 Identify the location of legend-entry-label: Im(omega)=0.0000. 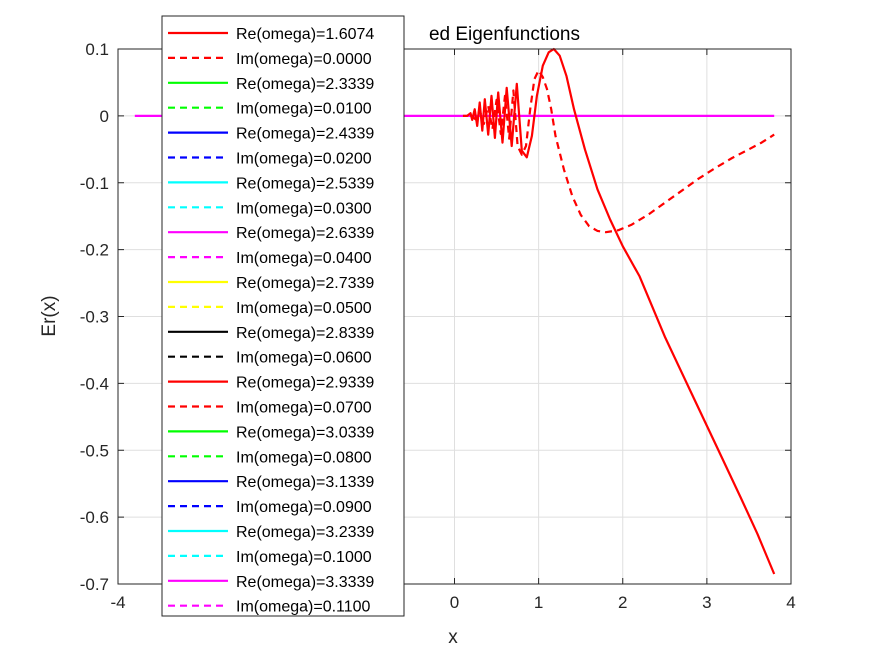
(304, 59).